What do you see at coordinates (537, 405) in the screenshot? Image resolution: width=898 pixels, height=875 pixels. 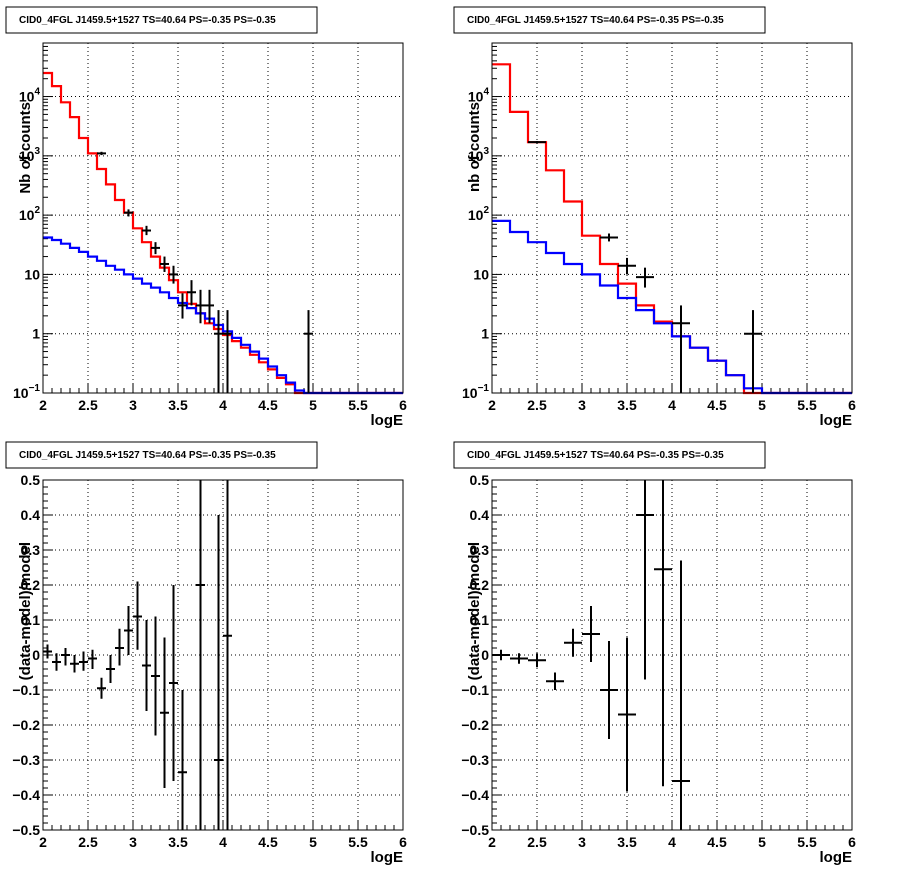 I see `x-tick-label: 2.5` at bounding box center [537, 405].